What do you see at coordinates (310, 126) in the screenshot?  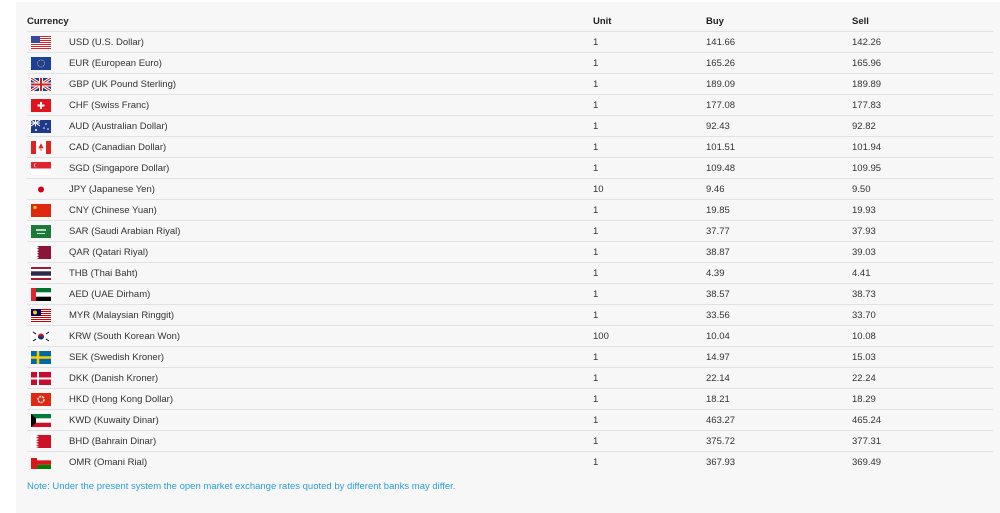 I see `currency-cell: AUD (Australian Dollar)` at bounding box center [310, 126].